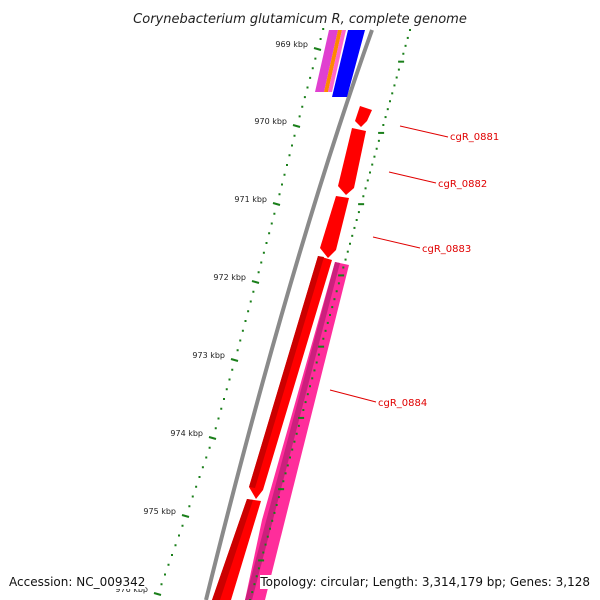 This screenshot has width=600, height=600. What do you see at coordinates (414, 267) in the screenshot?
I see `gene-labels: cgR_0881 cgR_0882 cgR_0883 cgR_0884` at bounding box center [414, 267].